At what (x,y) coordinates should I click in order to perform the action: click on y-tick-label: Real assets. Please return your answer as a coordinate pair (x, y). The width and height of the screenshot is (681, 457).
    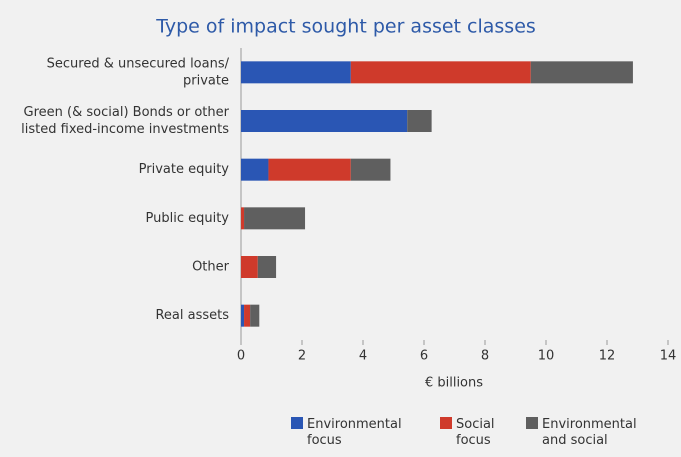
    Looking at the image, I should click on (192, 315).